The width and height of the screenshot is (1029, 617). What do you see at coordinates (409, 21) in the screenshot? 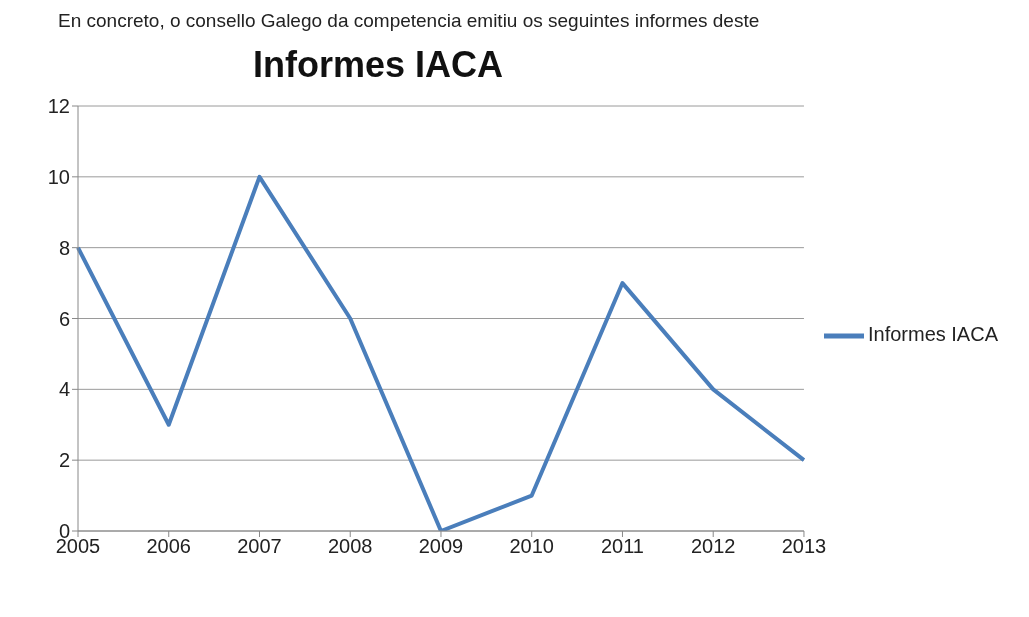
I see `text: En concreto, o consello Galego da competencia emitiu os seguintes informes deste` at bounding box center [409, 21].